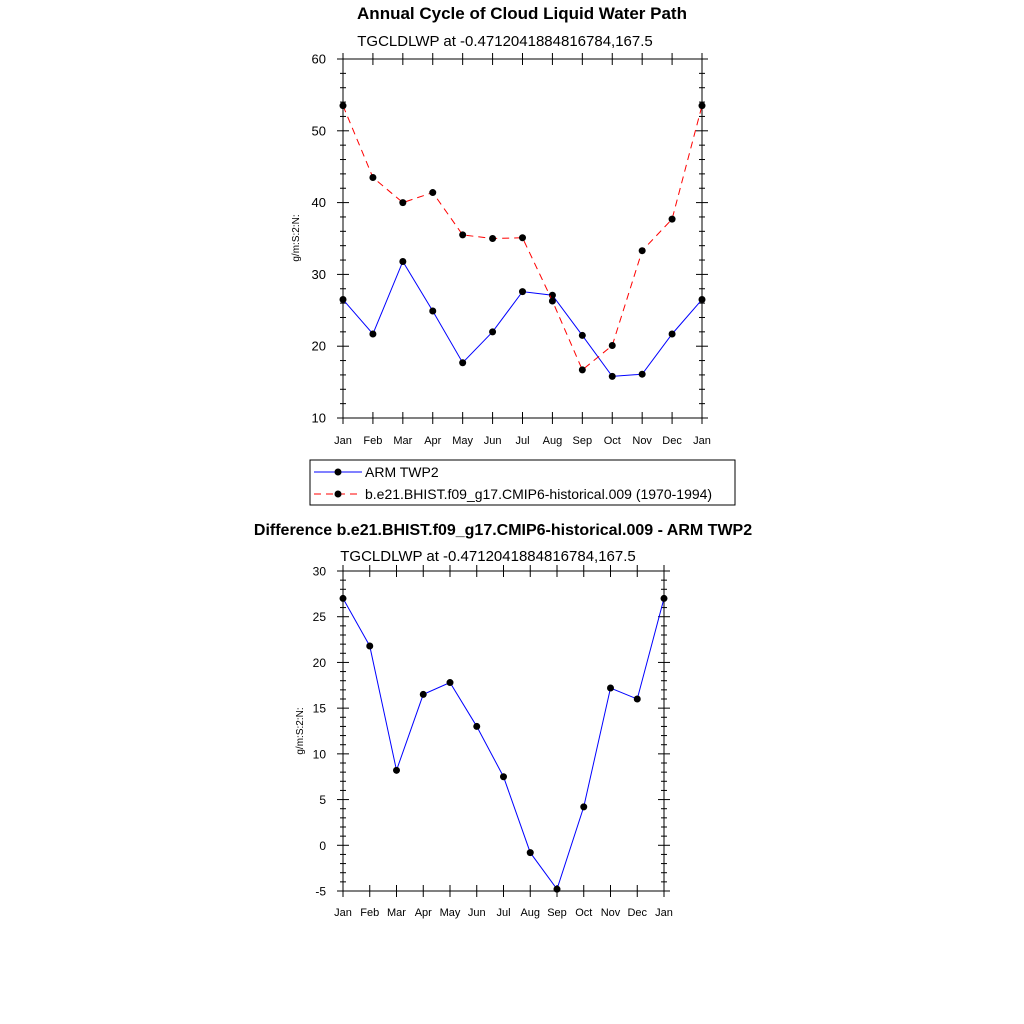 The height and width of the screenshot is (1024, 1024). Describe the element at coordinates (402, 441) in the screenshot. I see `top-xtick-label: Mar` at that location.